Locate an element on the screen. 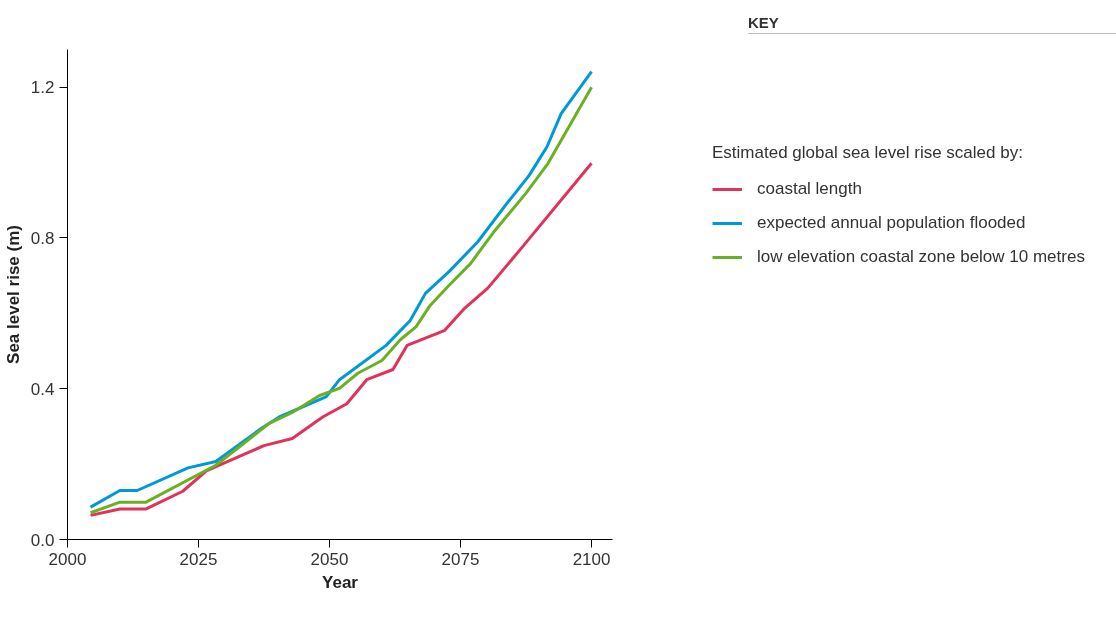  y-tick-label: 0.0 is located at coordinates (42, 540).